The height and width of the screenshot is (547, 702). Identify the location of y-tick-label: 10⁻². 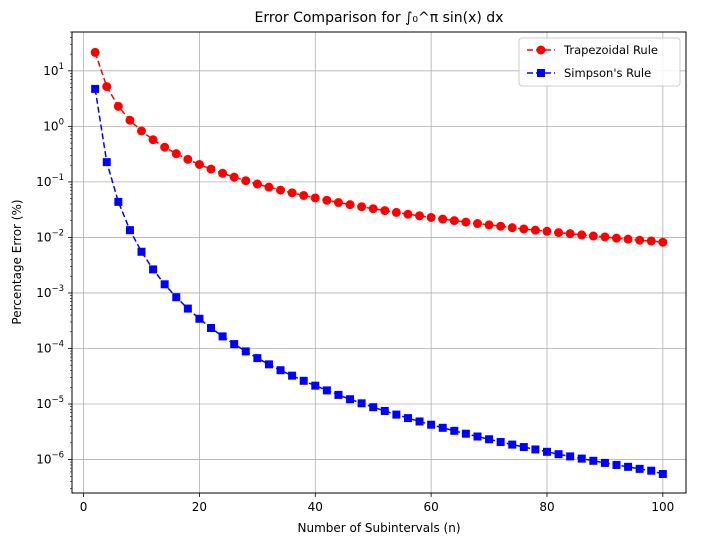
(50, 236).